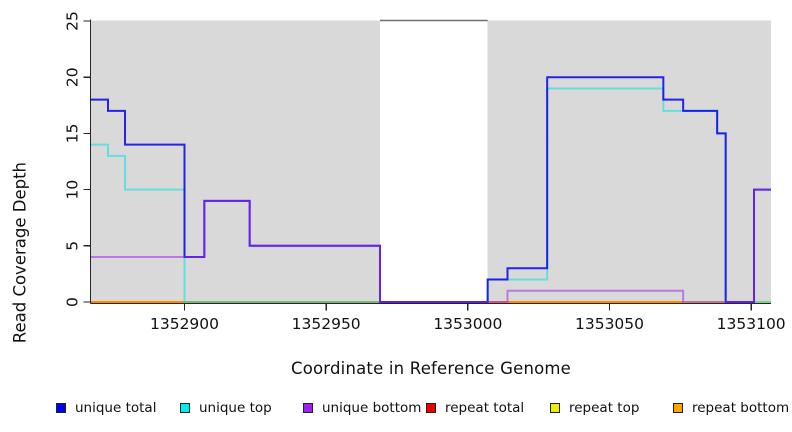 This screenshot has width=792, height=432. Describe the element at coordinates (73, 77) in the screenshot. I see `y-tick-label: 20` at that location.